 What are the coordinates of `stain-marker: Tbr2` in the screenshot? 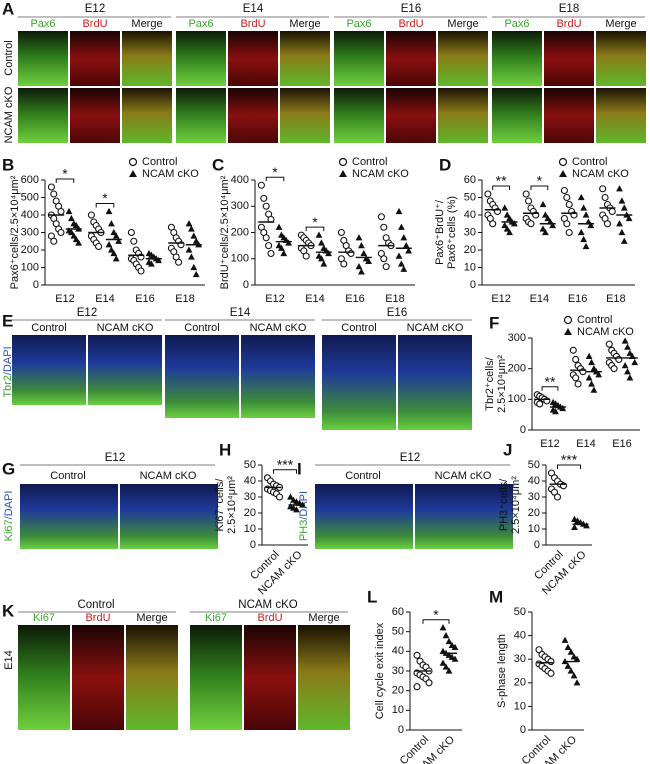 It's located at (8, 386).